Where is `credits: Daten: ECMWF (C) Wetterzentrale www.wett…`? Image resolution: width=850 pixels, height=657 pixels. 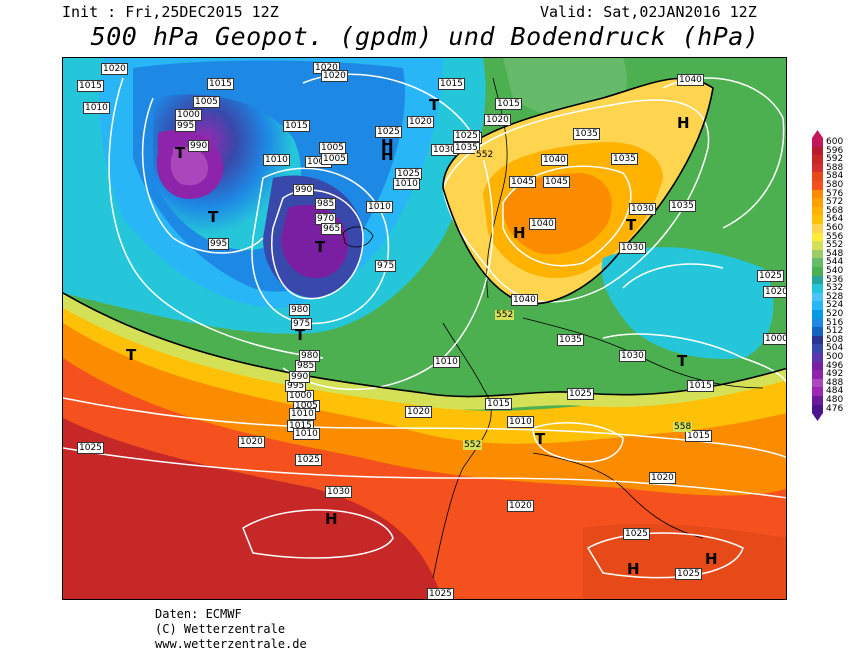
credits: Daten: ECMWF (C) Wetterzentrale www.wett… is located at coordinates (231, 629).